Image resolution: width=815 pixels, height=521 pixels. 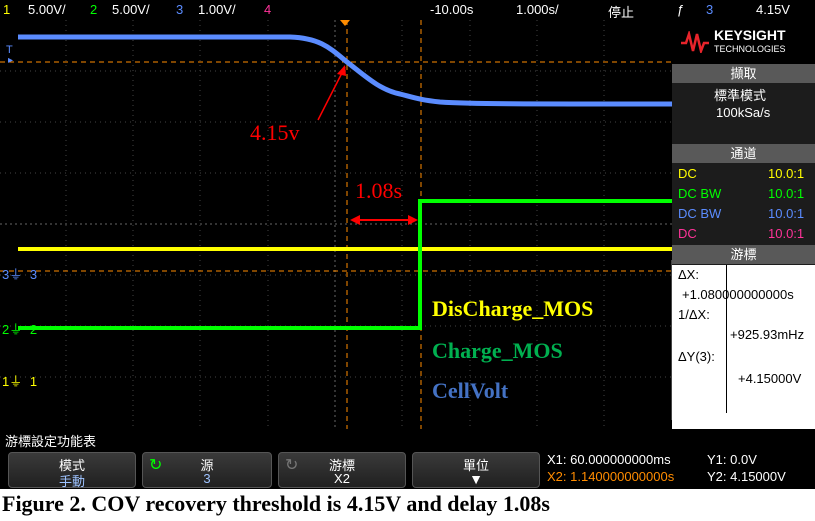 What do you see at coordinates (11, 60) in the screenshot?
I see `trigger-level-arrow-icon: ▸` at bounding box center [11, 60].